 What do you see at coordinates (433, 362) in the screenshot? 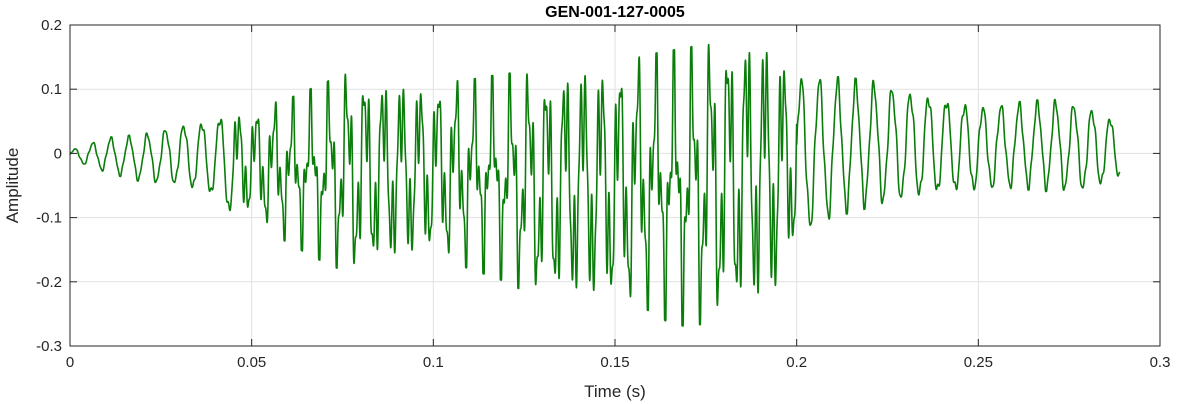
I see `x-tick-label: 0.1` at bounding box center [433, 362].